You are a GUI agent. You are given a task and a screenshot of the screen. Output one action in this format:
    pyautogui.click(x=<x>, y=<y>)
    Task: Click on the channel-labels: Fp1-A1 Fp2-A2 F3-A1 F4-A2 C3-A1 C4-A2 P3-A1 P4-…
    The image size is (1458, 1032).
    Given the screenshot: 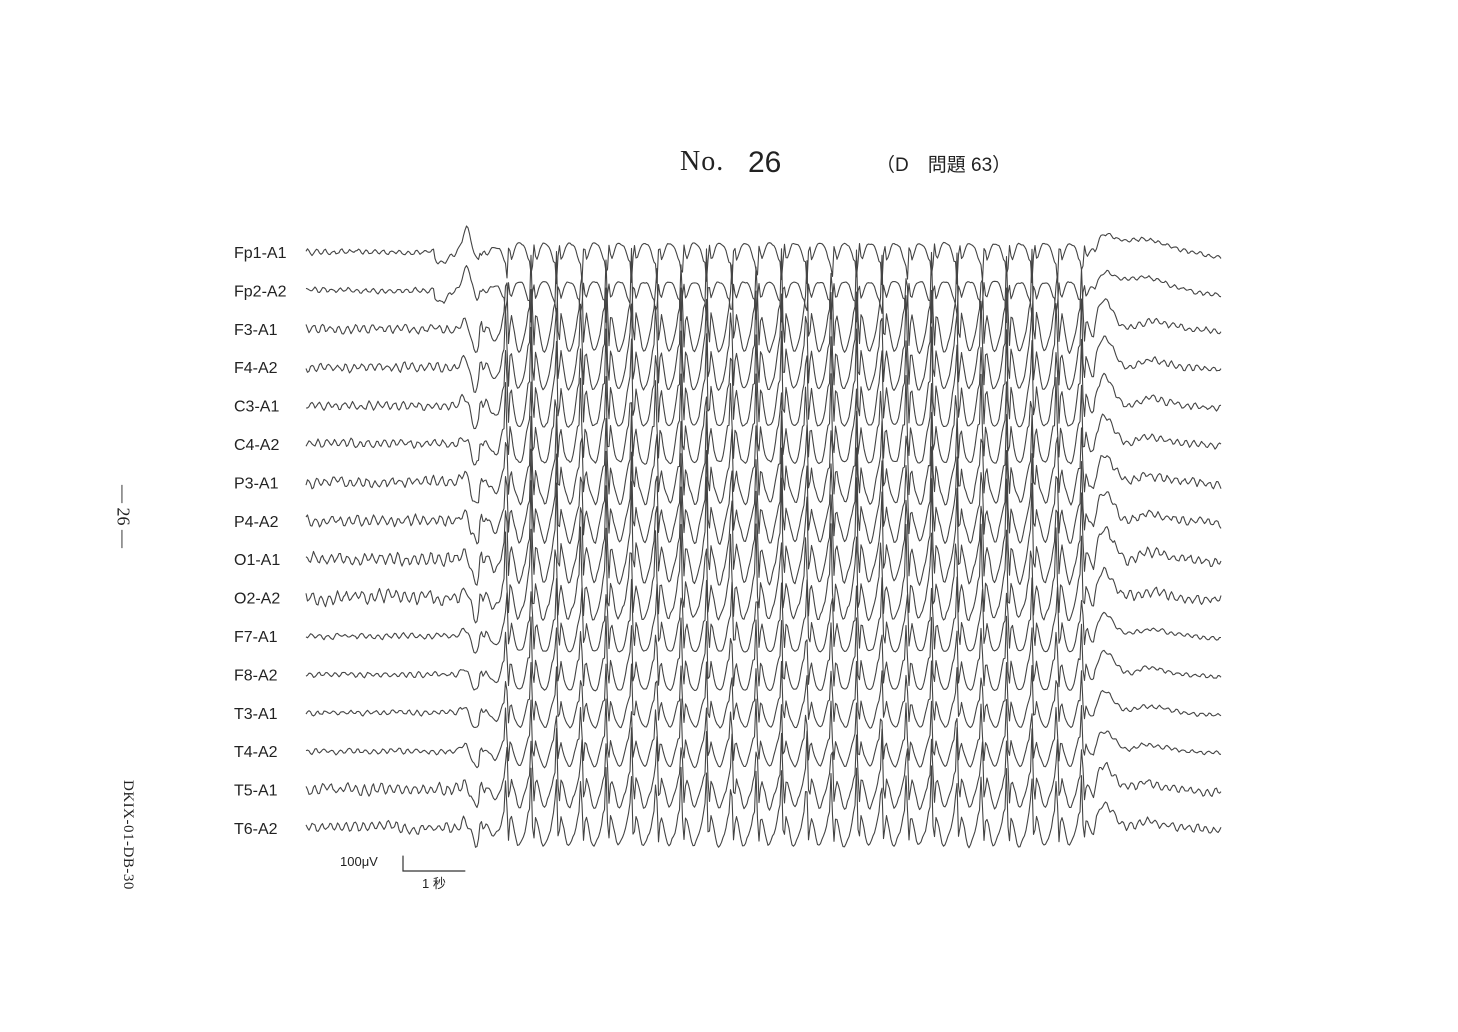 What is the action you would take?
    pyautogui.click(x=260, y=541)
    